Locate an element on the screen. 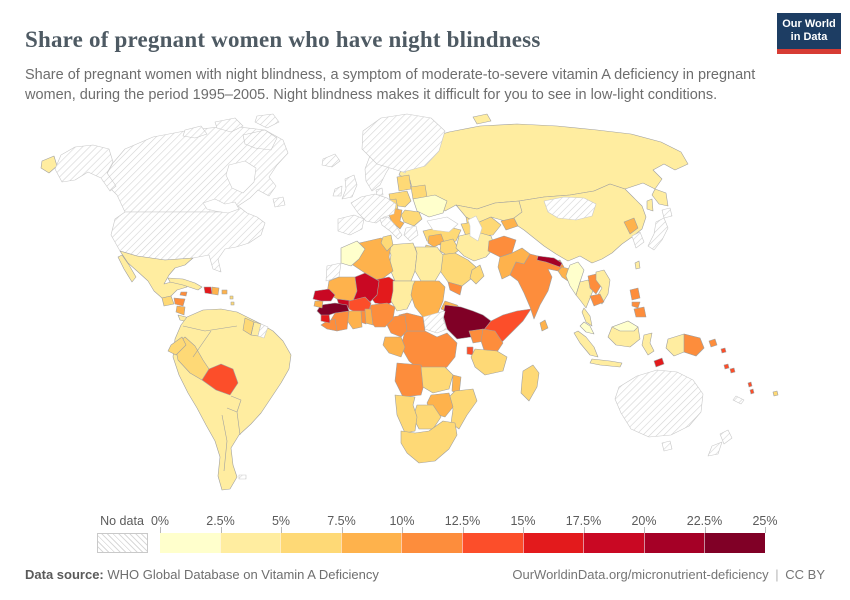 Image resolution: width=850 pixels, height=600 pixels. region-russia-novaya-zemlya is located at coordinates (482, 119).